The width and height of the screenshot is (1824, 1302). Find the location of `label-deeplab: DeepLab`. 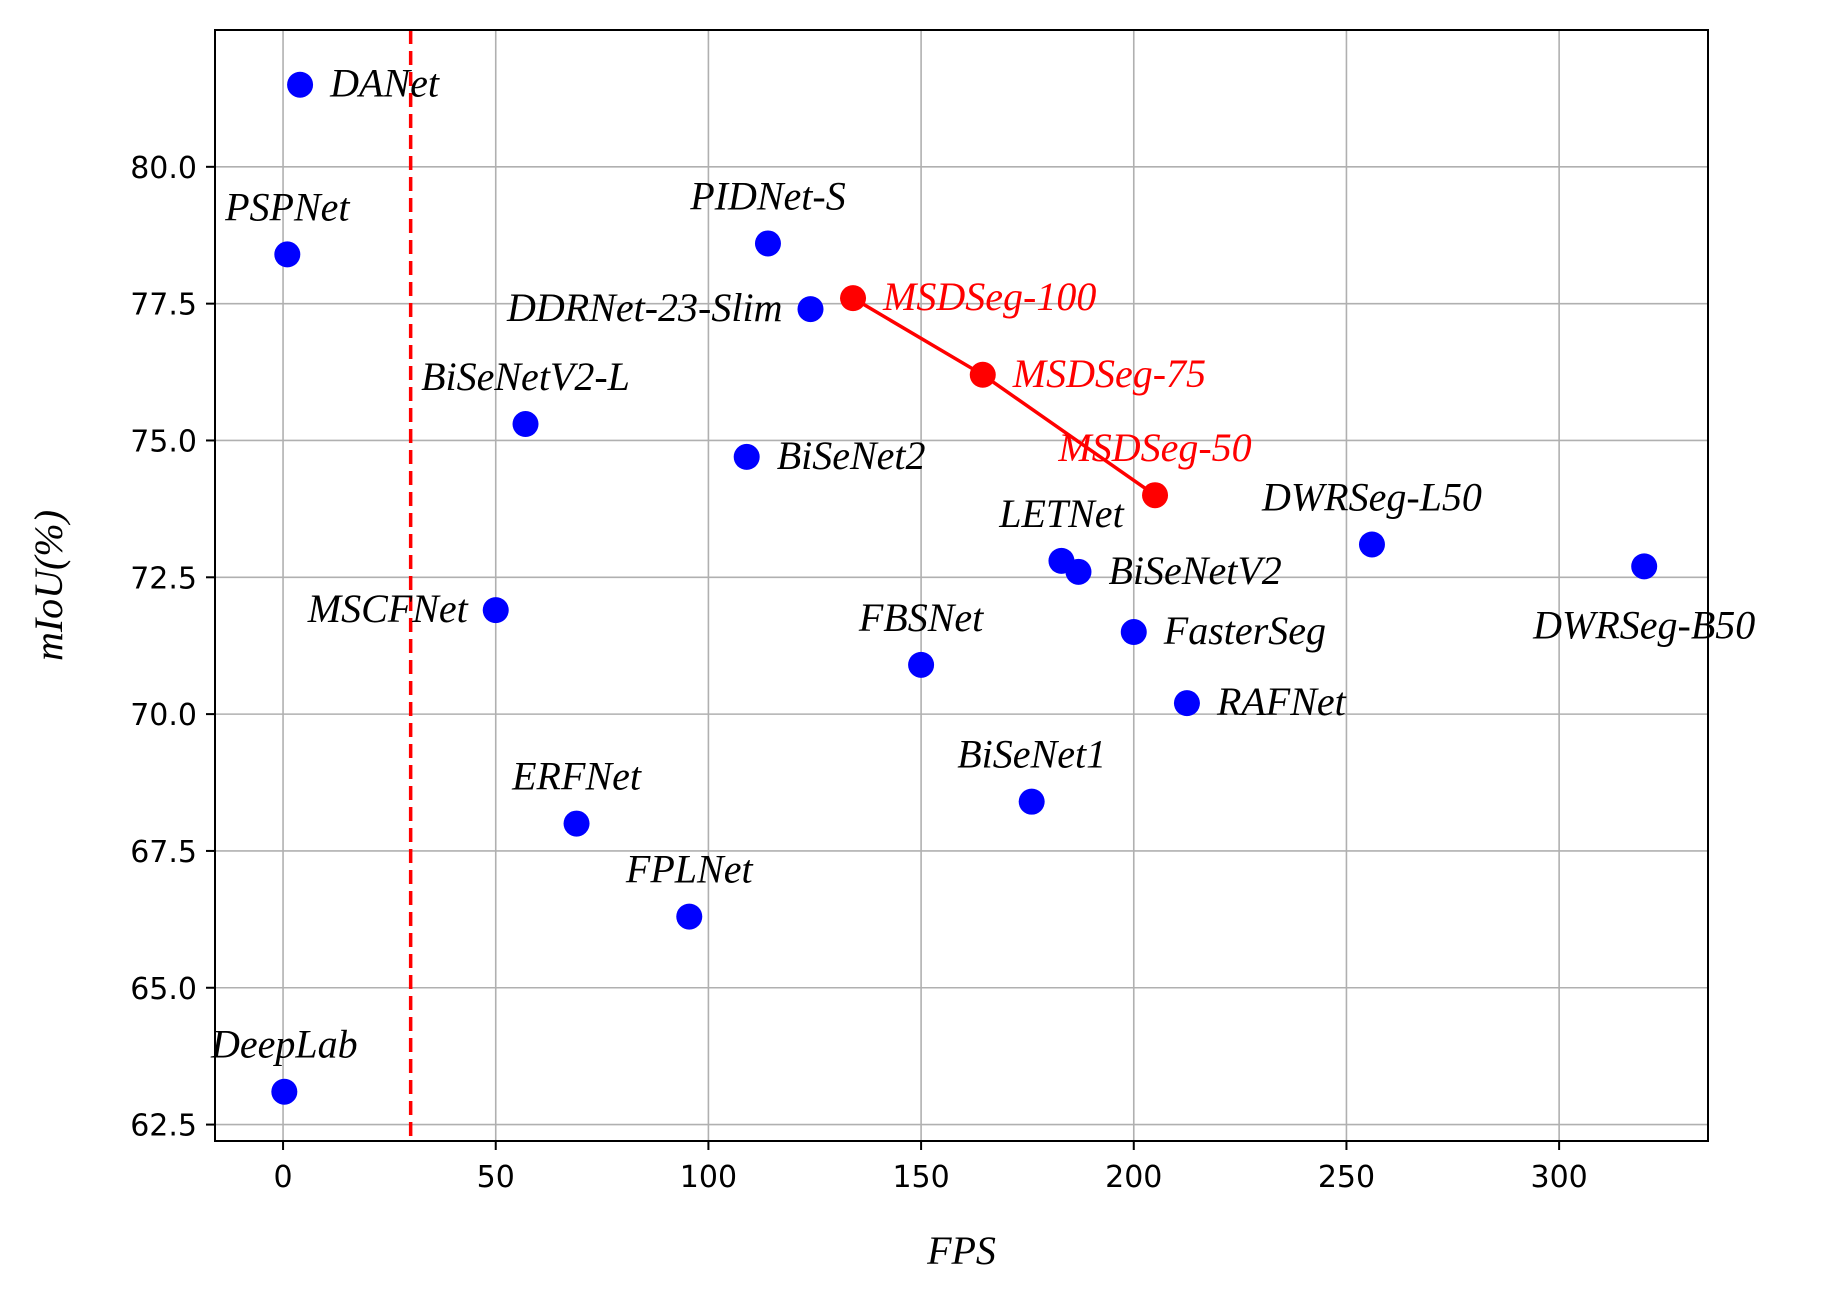

label-deeplab: DeepLab is located at coordinates (284, 1044).